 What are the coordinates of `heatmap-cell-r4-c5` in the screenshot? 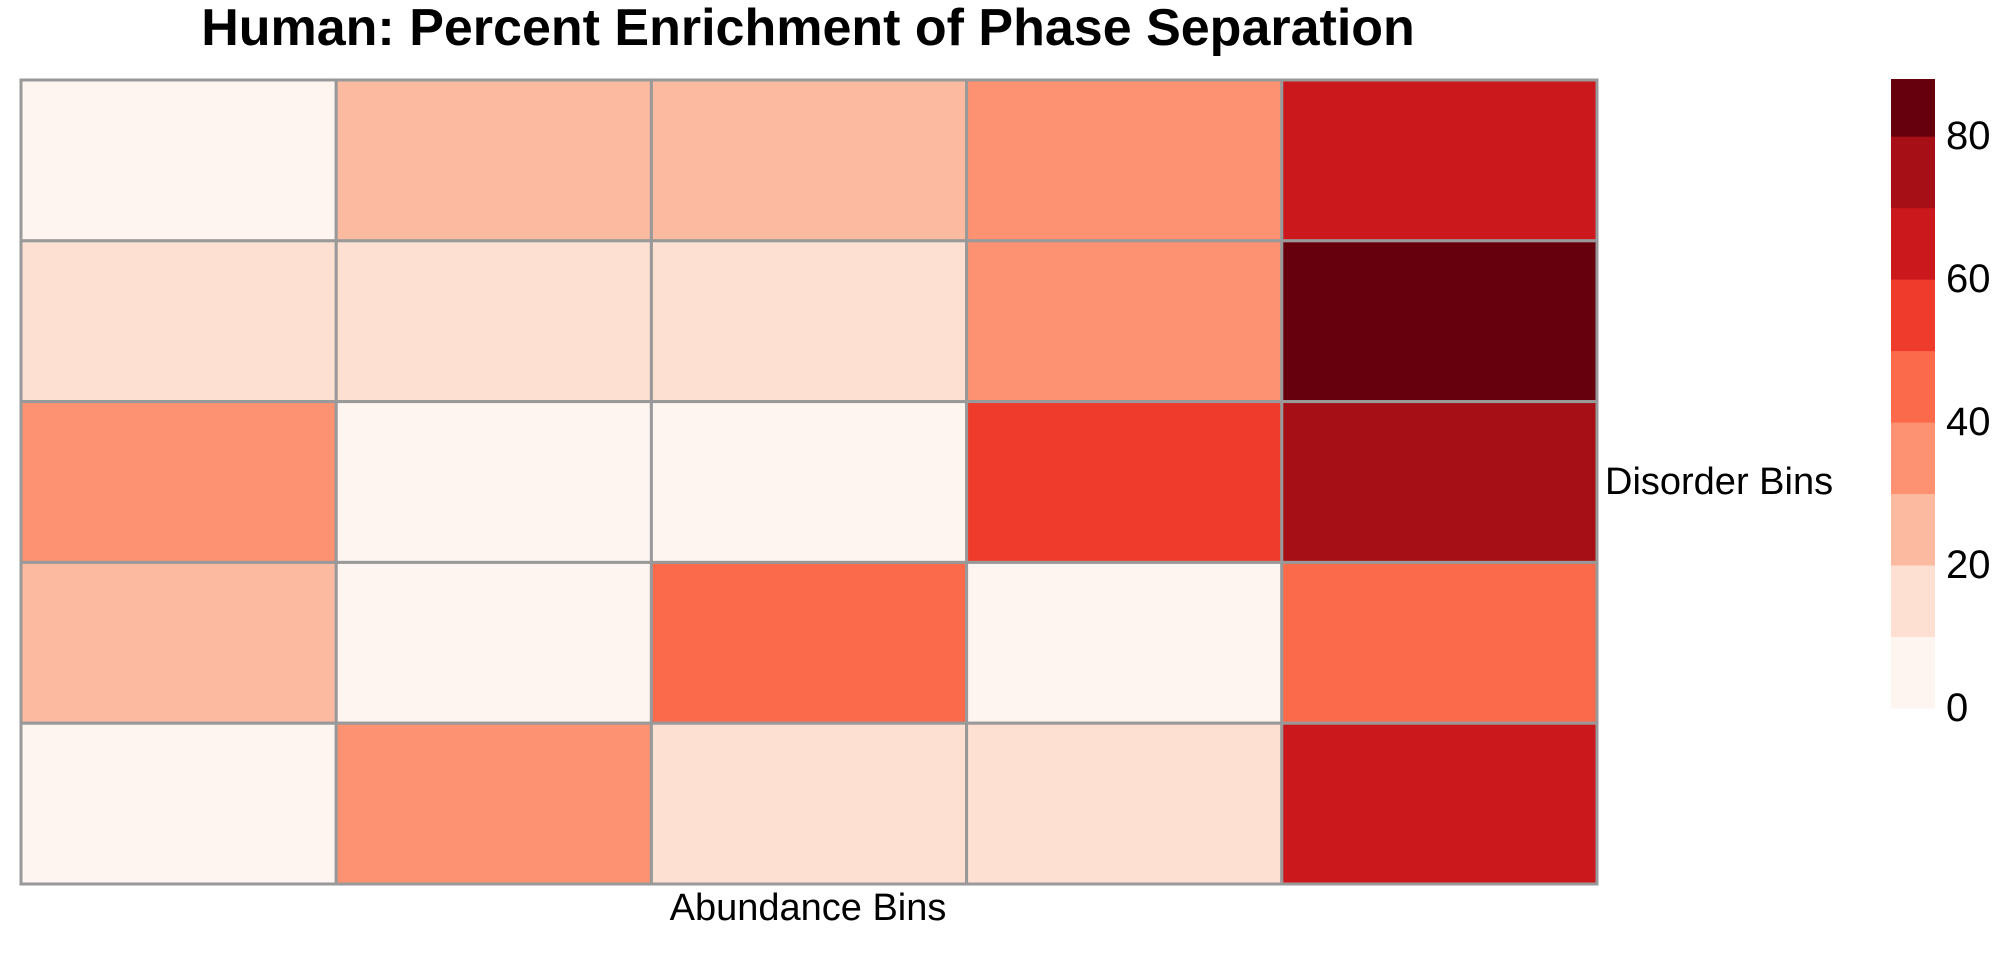 It's located at (1439, 642).